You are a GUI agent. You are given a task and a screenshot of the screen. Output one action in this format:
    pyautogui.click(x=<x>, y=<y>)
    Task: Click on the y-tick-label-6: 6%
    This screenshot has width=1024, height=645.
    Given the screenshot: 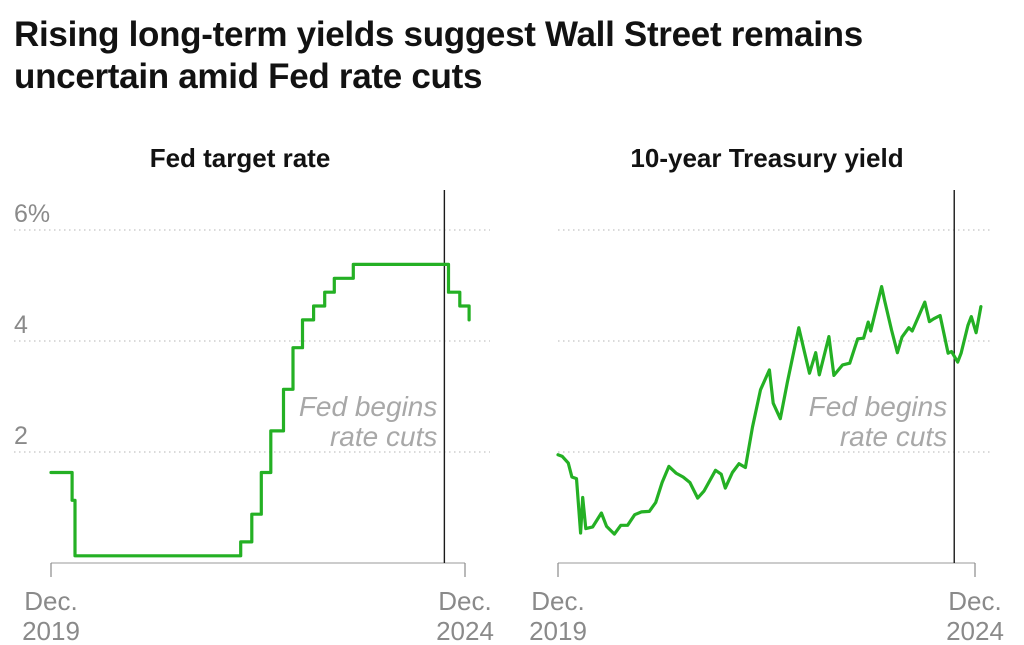 What is the action you would take?
    pyautogui.click(x=32, y=214)
    